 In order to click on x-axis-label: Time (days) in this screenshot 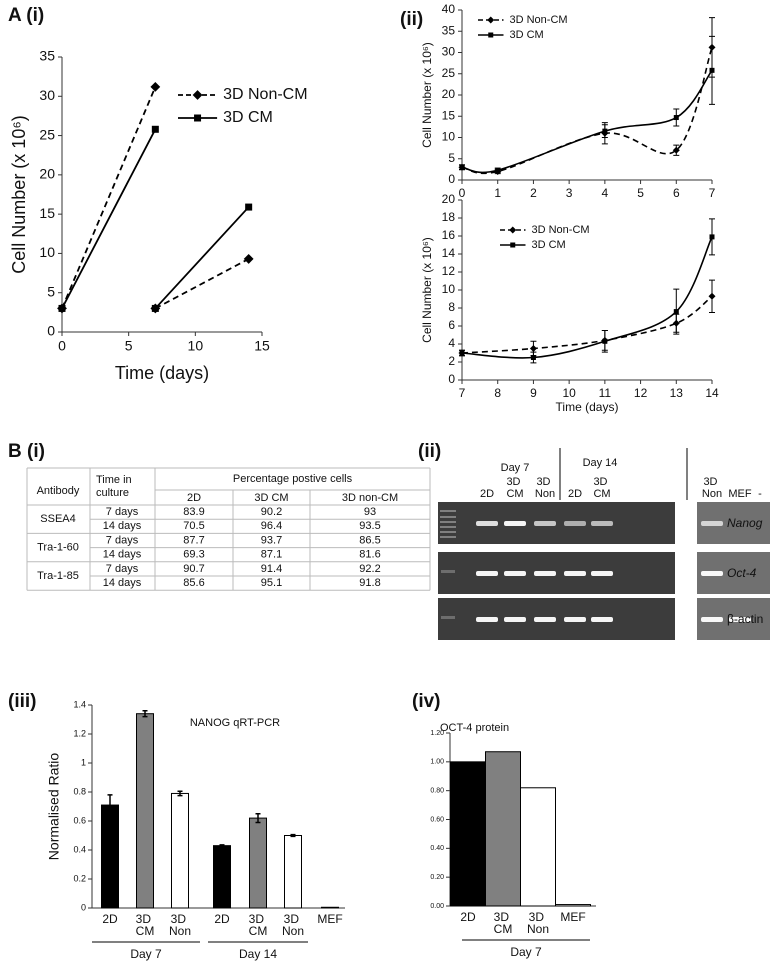, I will do `click(162, 373)`.